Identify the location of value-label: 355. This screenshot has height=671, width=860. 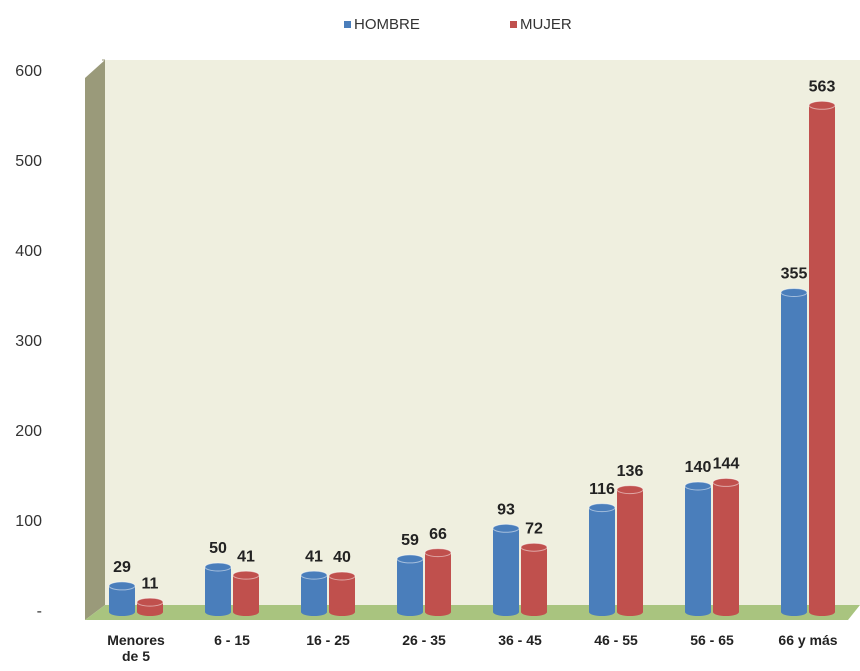
(794, 274).